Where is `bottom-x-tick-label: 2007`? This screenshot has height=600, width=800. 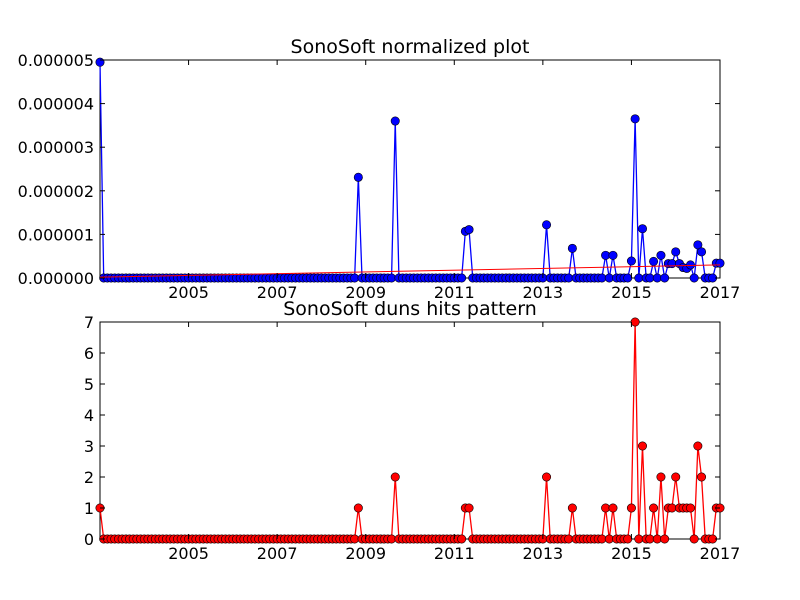
bottom-x-tick-label: 2007 is located at coordinates (277, 553).